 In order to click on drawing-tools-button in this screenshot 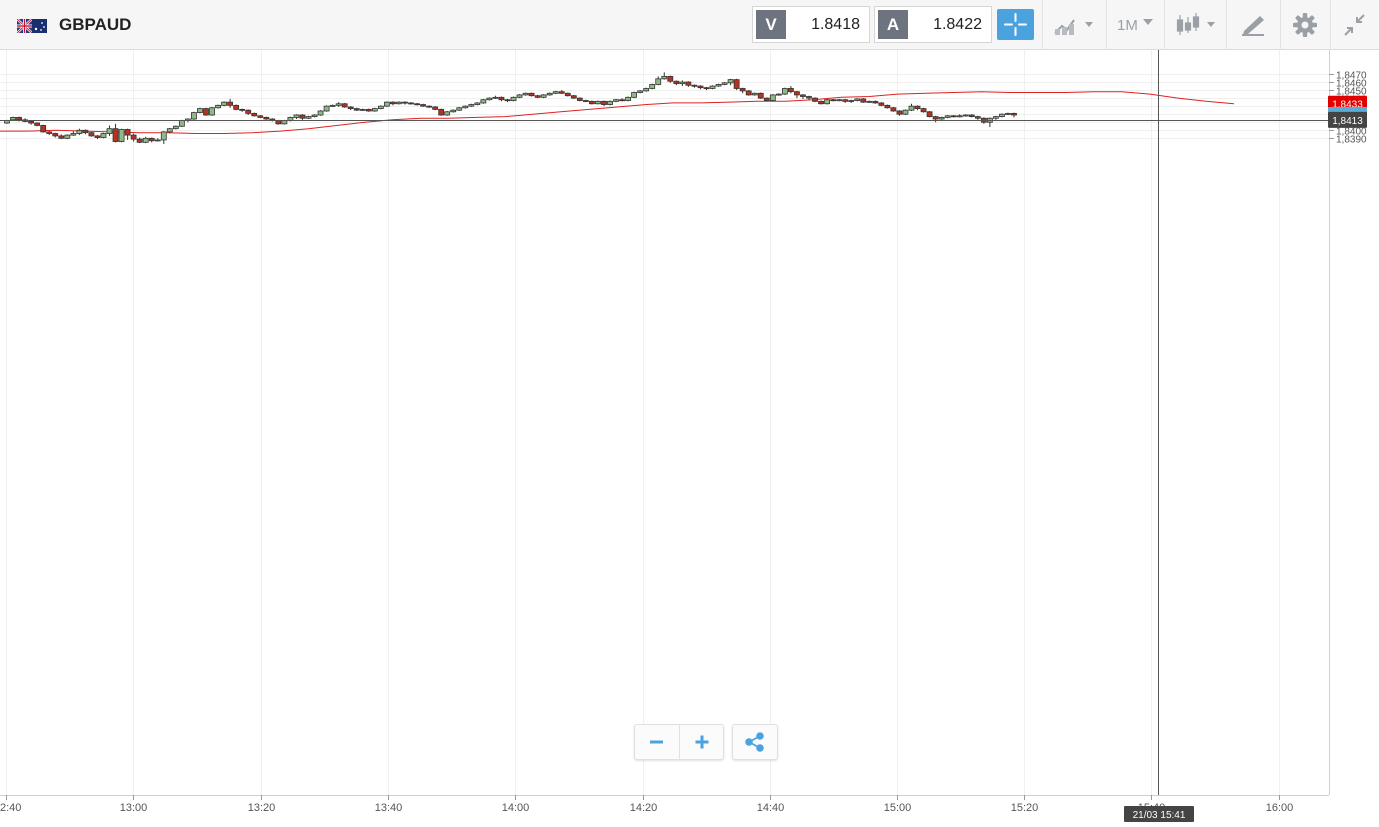, I will do `click(1254, 25)`.